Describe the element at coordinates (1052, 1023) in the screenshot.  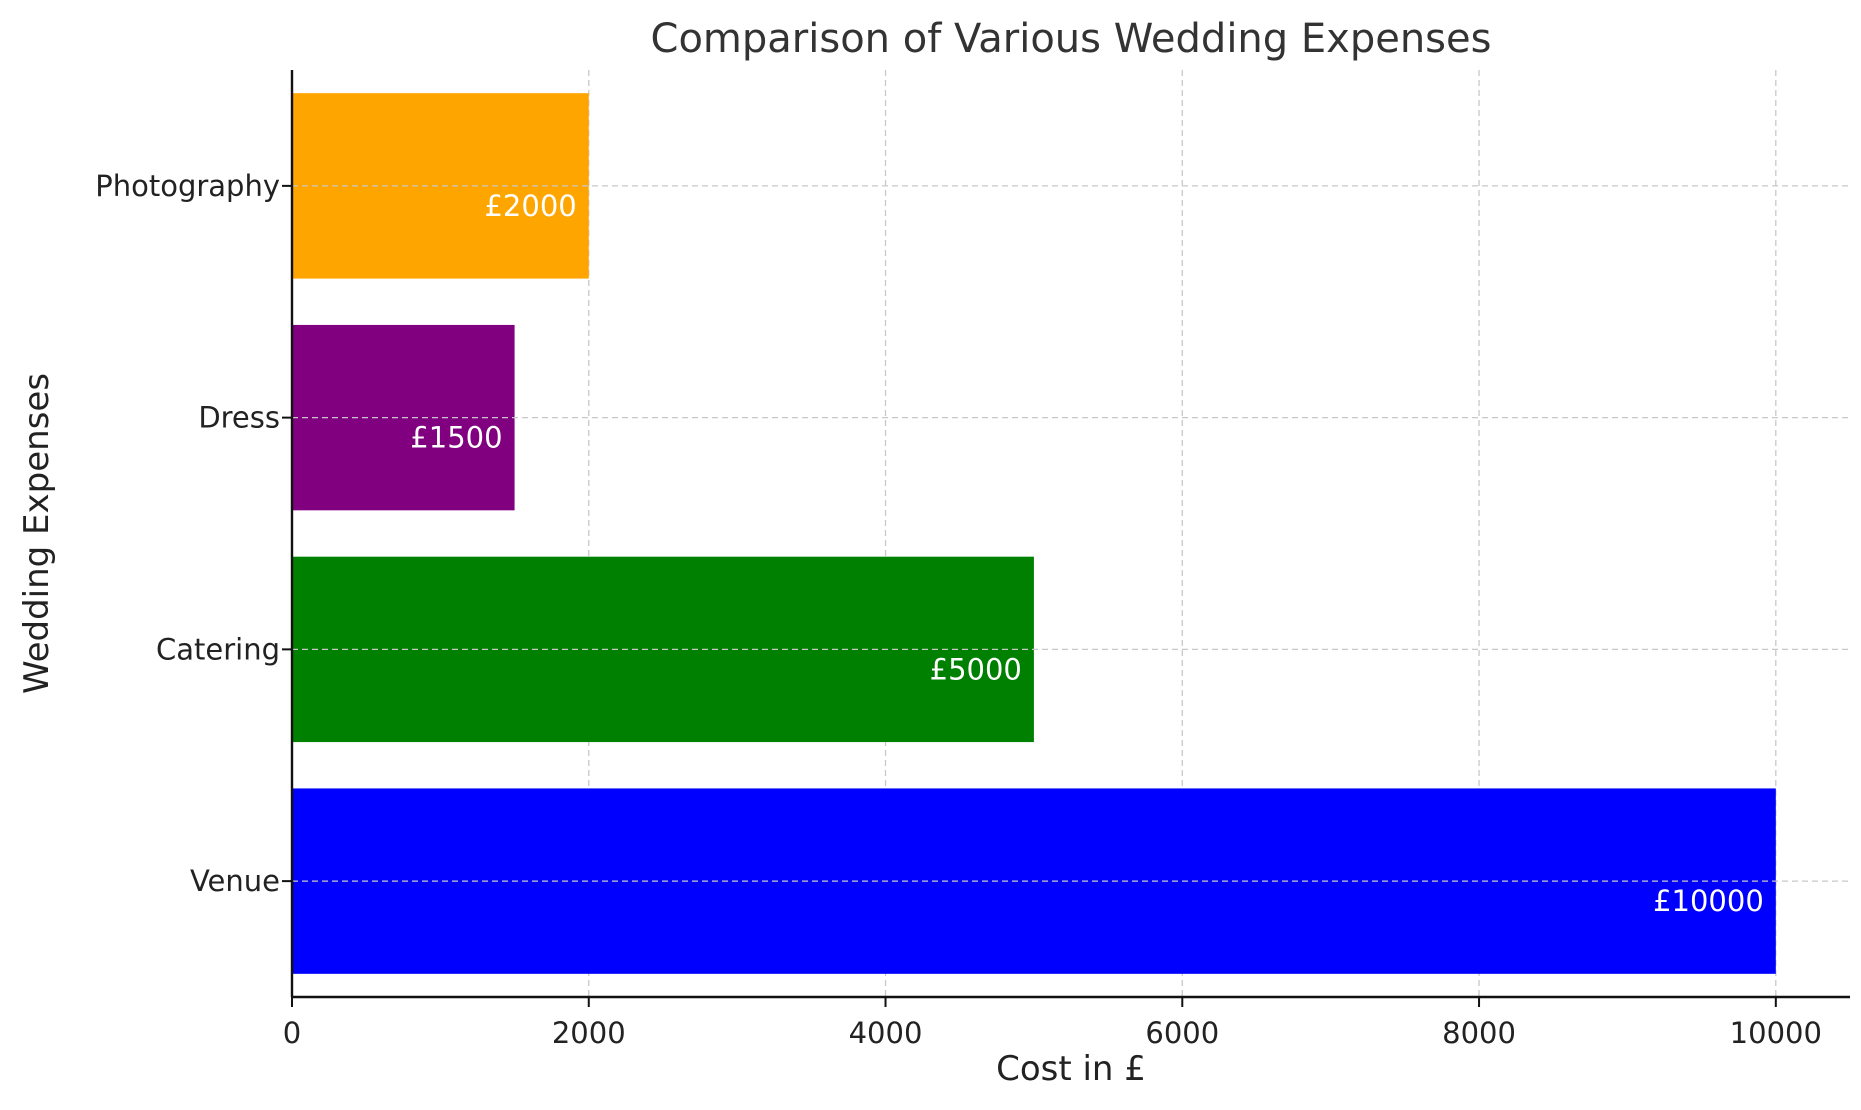
I see `x-axis-ticks: 0 2000 4000 6000 8000 10000` at that location.